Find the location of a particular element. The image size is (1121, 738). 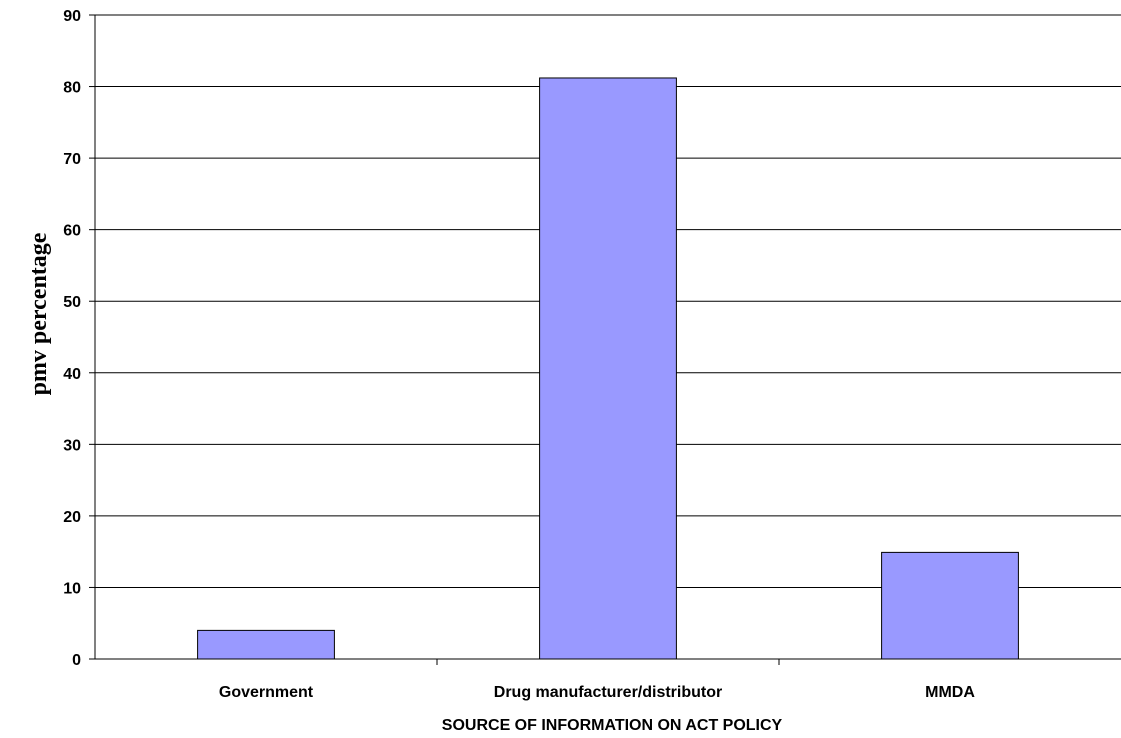

y-tick-label: 50 is located at coordinates (72, 302).